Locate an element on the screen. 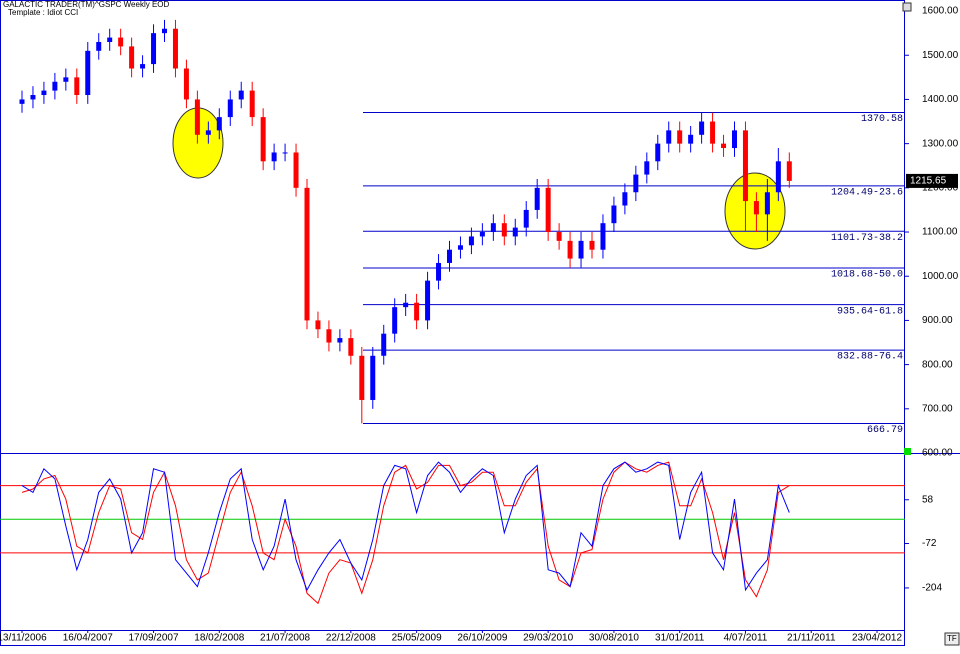 The width and height of the screenshot is (960, 654). x-tick-label: 23/04/2012 is located at coordinates (877, 638).